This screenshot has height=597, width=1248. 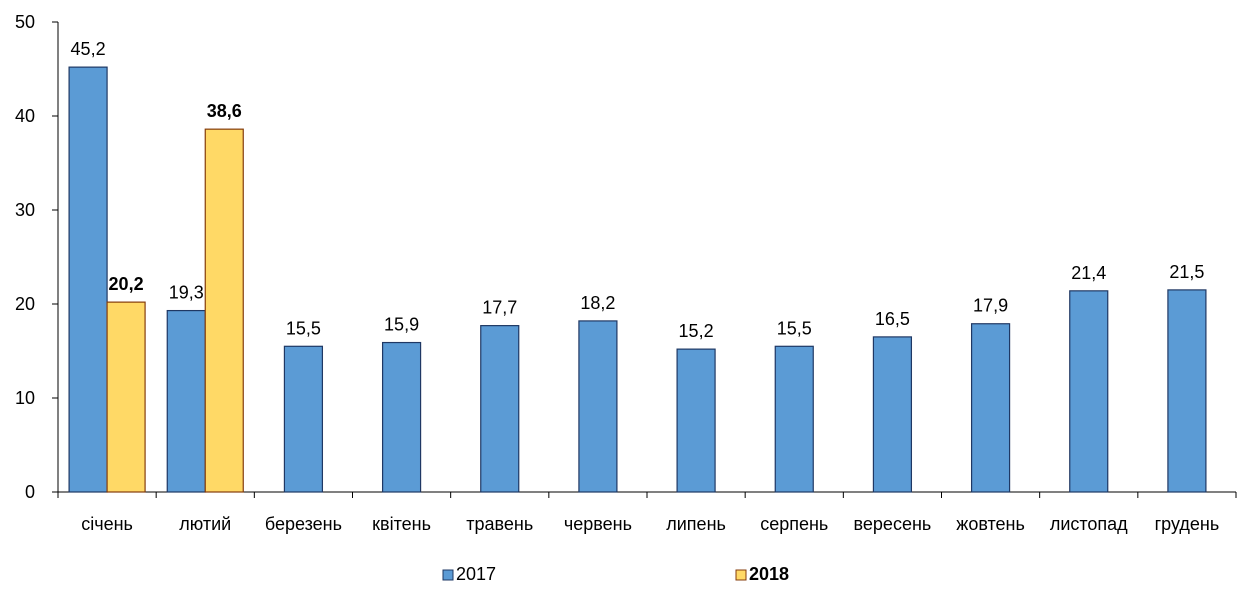 I want to click on data-label-2017: 17,7, so click(x=499, y=308).